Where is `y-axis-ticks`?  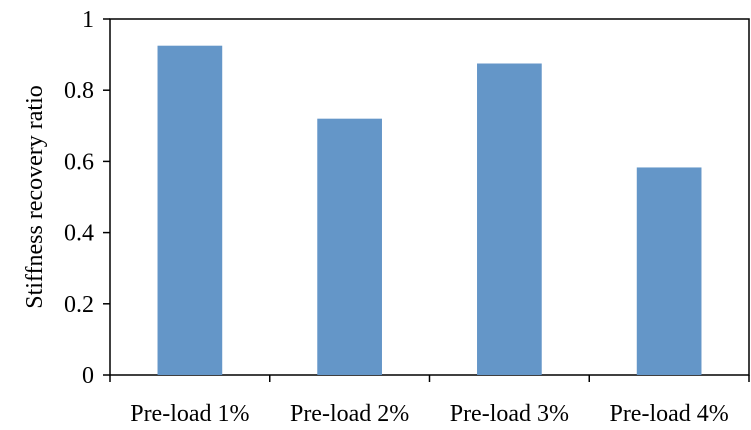 y-axis-ticks is located at coordinates (106, 197).